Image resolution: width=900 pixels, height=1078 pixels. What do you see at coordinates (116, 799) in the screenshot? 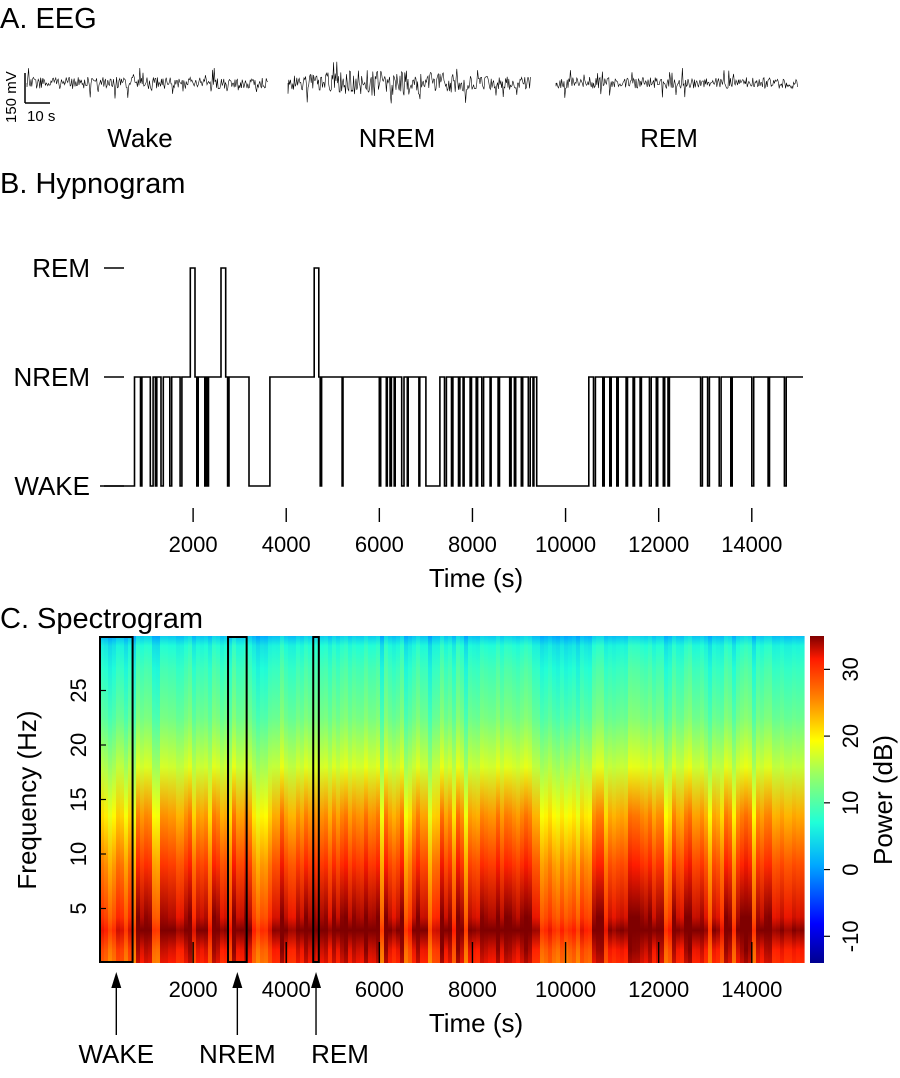
I see `highlight-box-wake` at bounding box center [116, 799].